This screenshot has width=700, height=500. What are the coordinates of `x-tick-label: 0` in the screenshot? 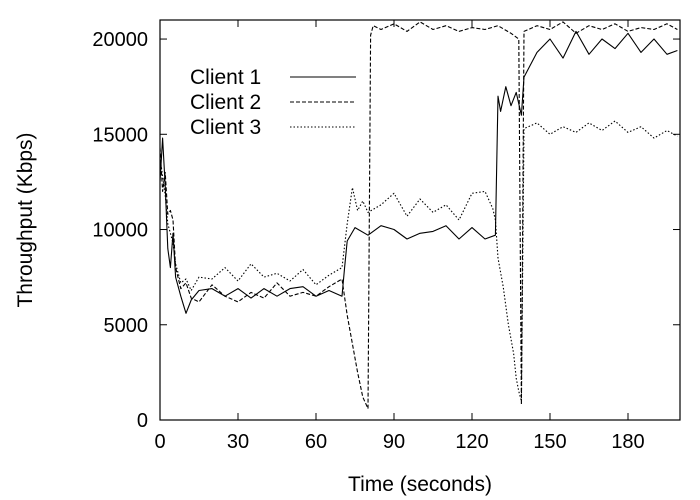 It's located at (159, 442).